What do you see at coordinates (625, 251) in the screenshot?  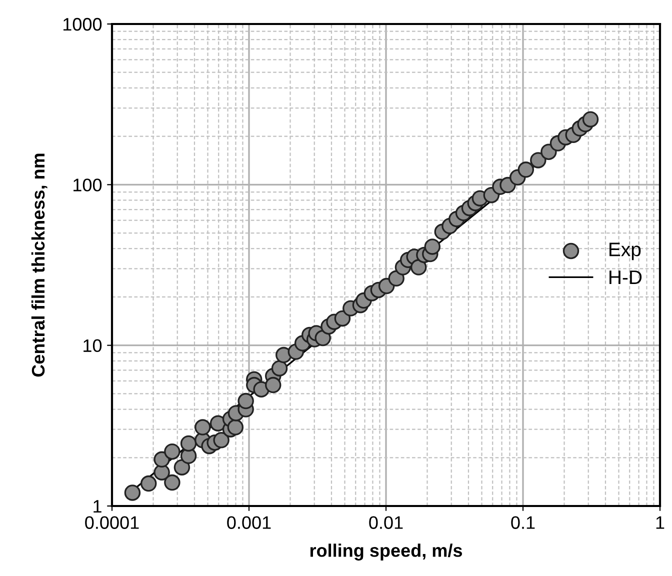 I see `legend-label: Exp` at bounding box center [625, 251].